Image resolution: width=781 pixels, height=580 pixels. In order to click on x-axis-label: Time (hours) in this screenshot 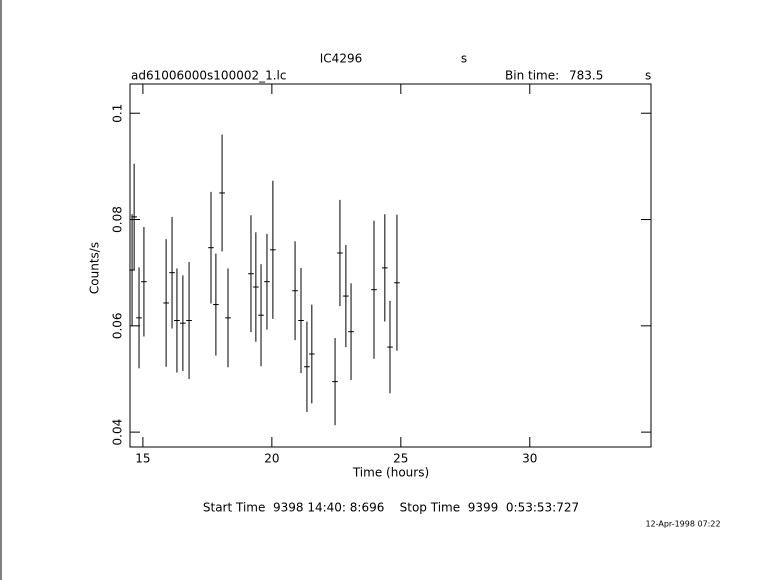, I will do `click(390, 473)`.